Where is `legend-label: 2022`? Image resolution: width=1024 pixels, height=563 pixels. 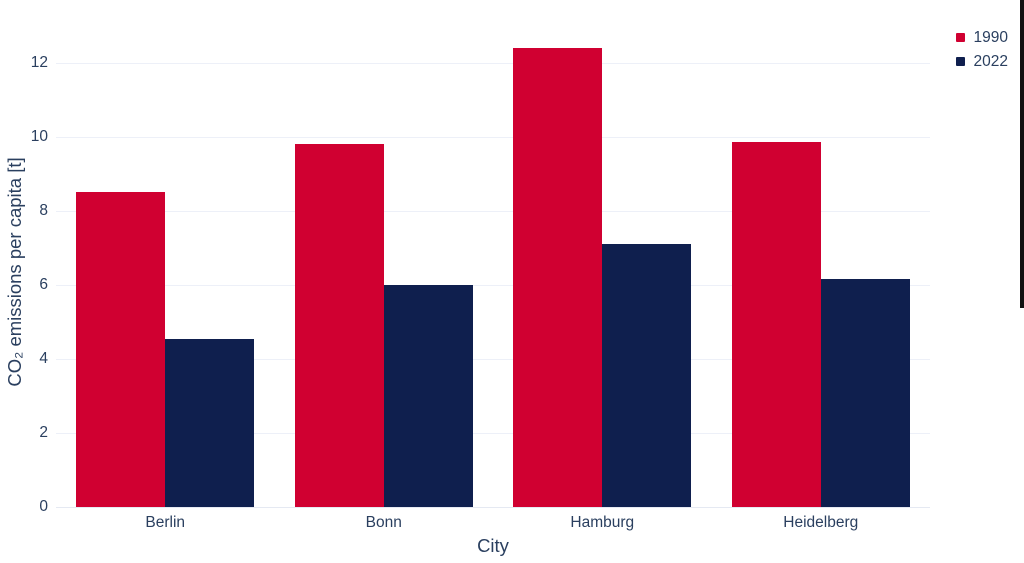
legend-label: 2022 is located at coordinates (990, 61).